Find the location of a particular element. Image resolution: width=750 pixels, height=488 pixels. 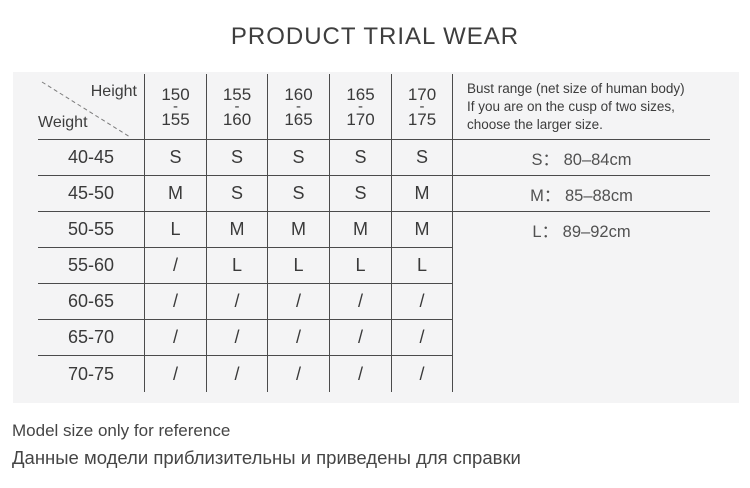

corner-header-cell: Height Weight is located at coordinates (91, 107).